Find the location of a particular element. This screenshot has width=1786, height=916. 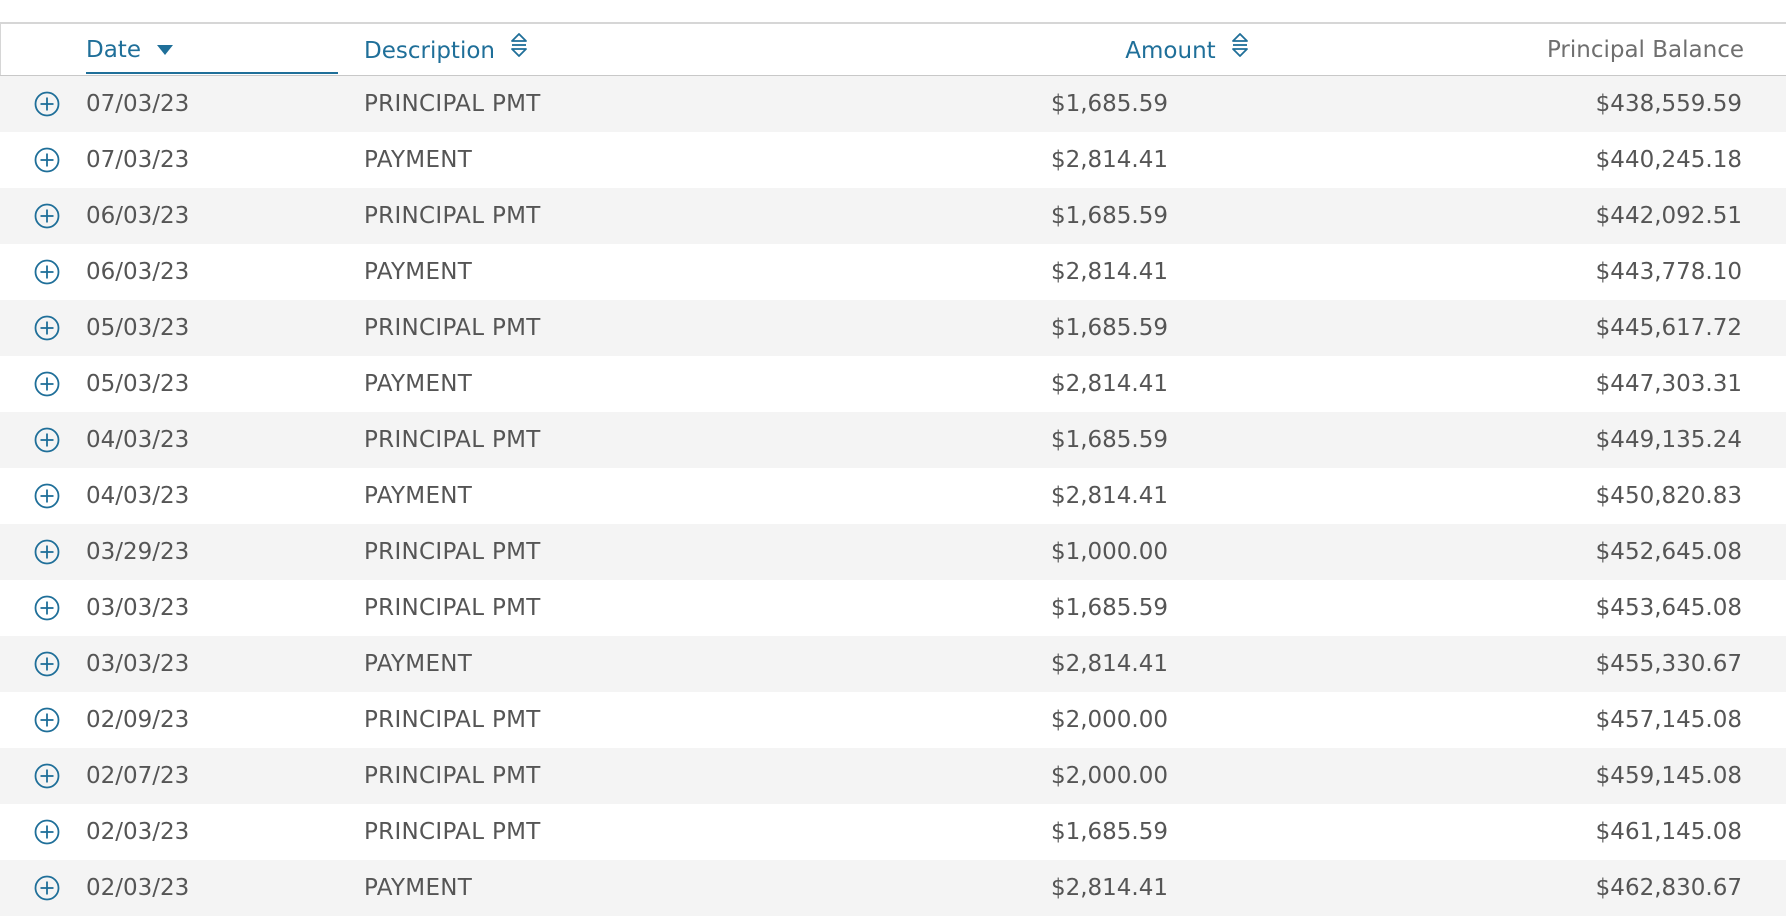

table-row: 04/03/23 PAYMENT $2,814.41 $450,820.83 is located at coordinates (893, 496).